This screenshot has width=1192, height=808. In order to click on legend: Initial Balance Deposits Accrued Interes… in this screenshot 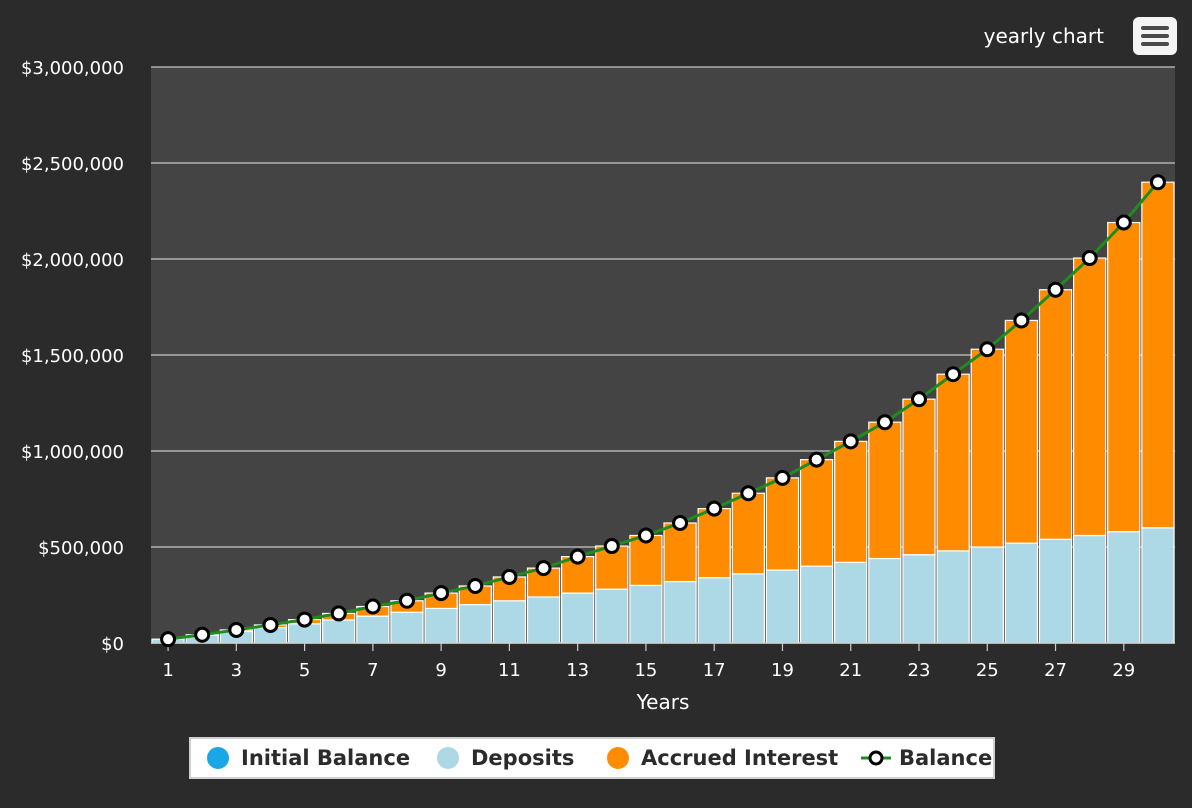, I will do `click(592, 758)`.